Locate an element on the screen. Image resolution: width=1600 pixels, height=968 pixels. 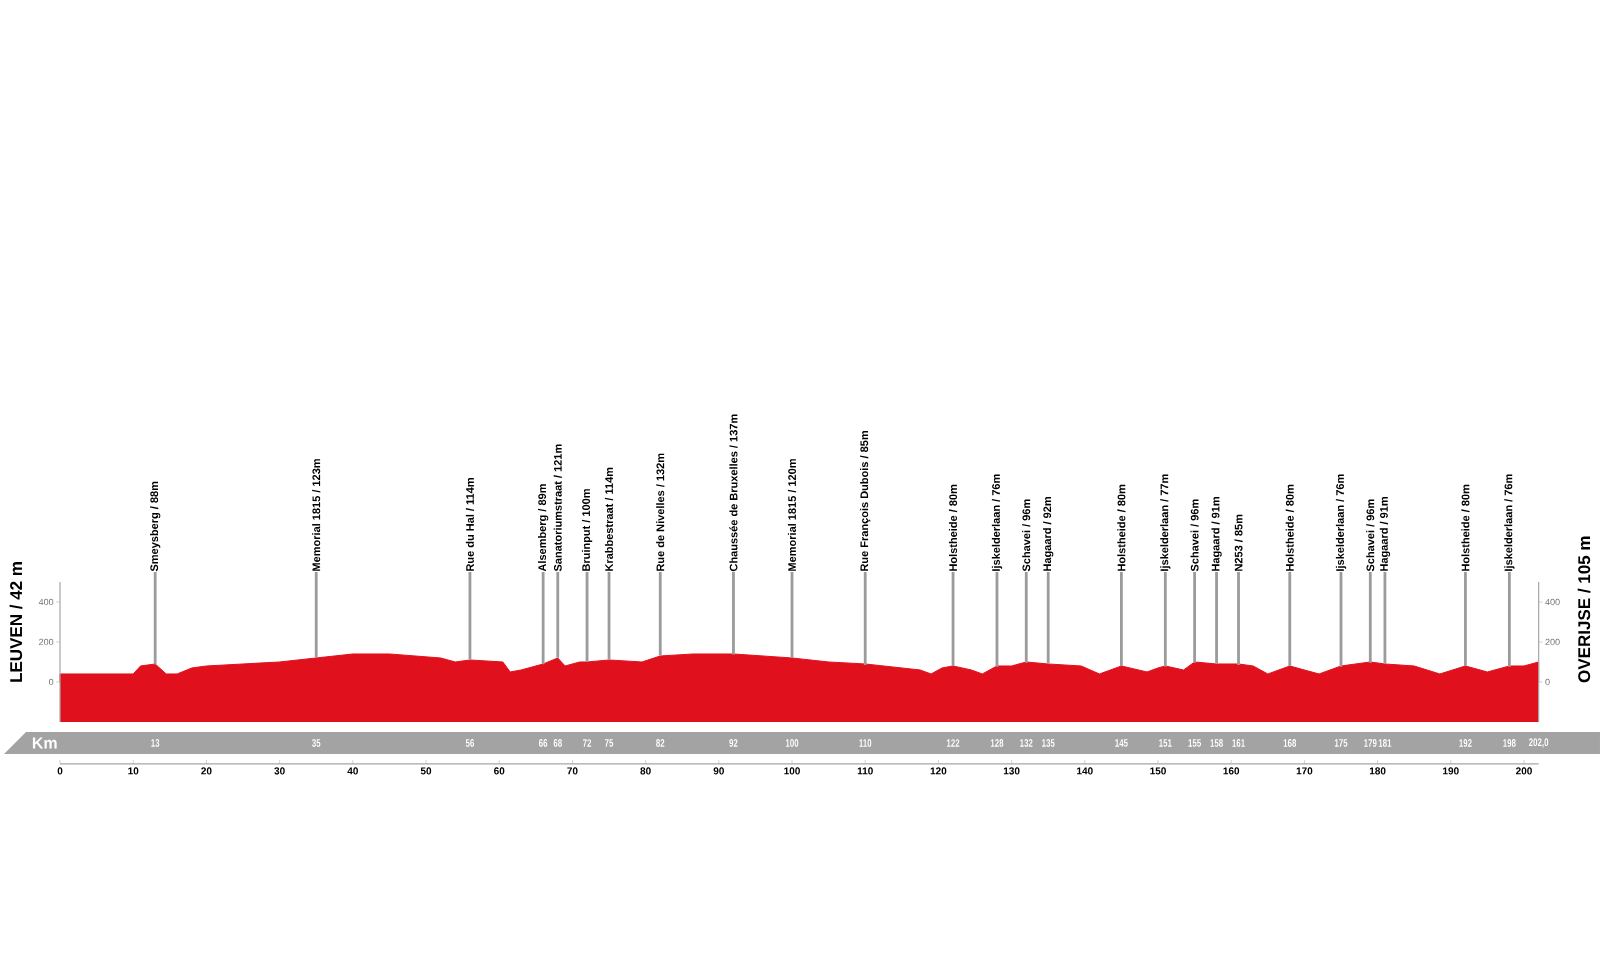
y2-axis-title: OVERIJSE / 105 m is located at coordinates (1584, 609).